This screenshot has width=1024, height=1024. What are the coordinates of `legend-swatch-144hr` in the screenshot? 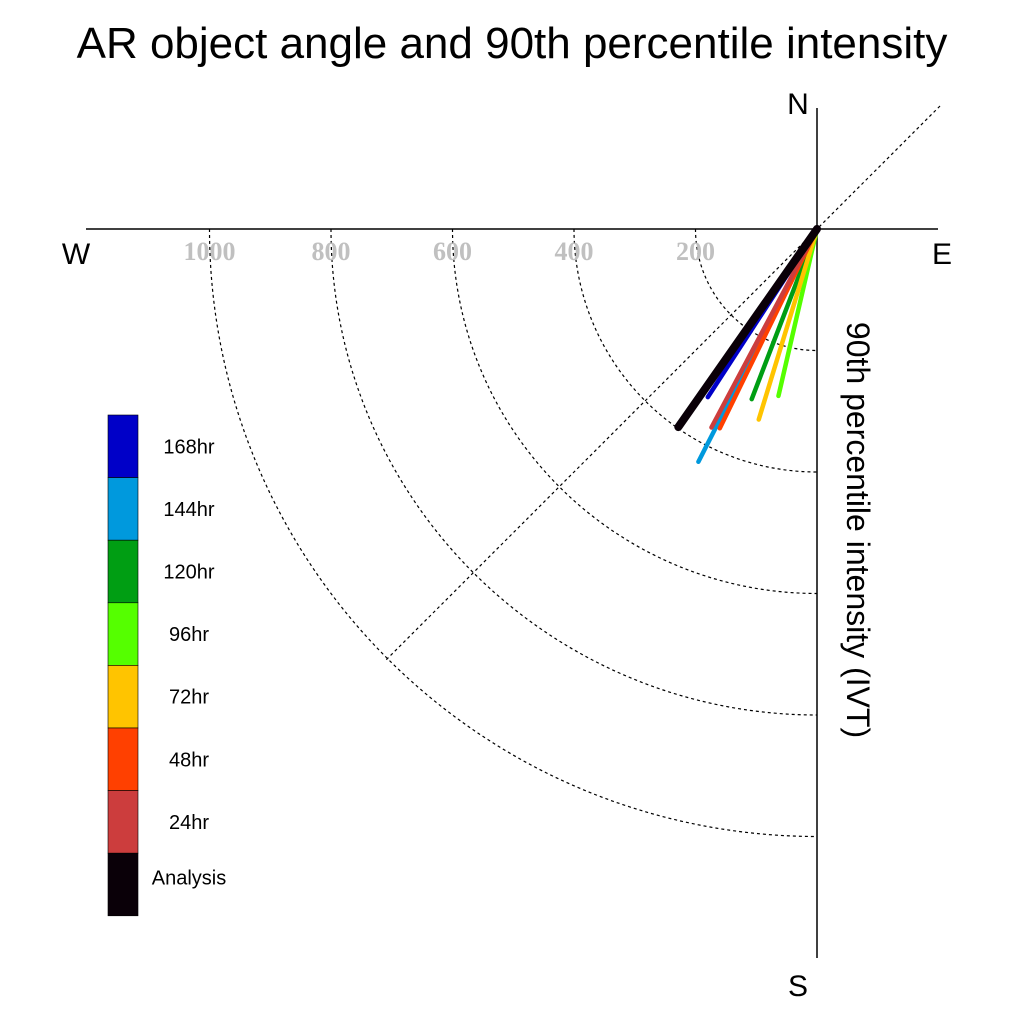 It's located at (123, 509).